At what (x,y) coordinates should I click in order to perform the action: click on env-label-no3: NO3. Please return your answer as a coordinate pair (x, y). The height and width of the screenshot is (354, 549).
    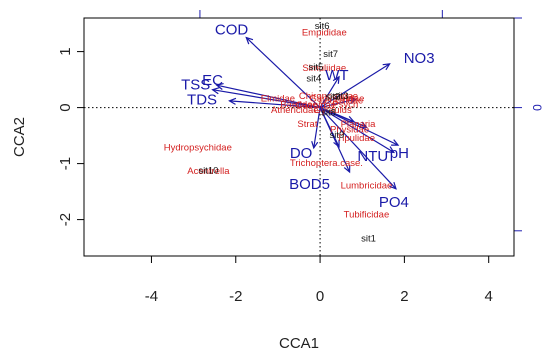
    Looking at the image, I should click on (419, 58).